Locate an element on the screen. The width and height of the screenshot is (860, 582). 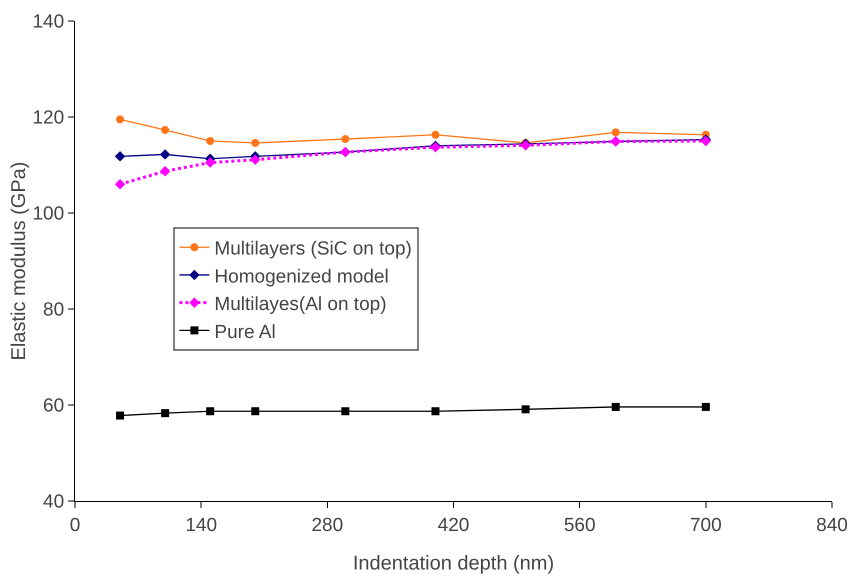
x-tick-label: 700 is located at coordinates (706, 525).